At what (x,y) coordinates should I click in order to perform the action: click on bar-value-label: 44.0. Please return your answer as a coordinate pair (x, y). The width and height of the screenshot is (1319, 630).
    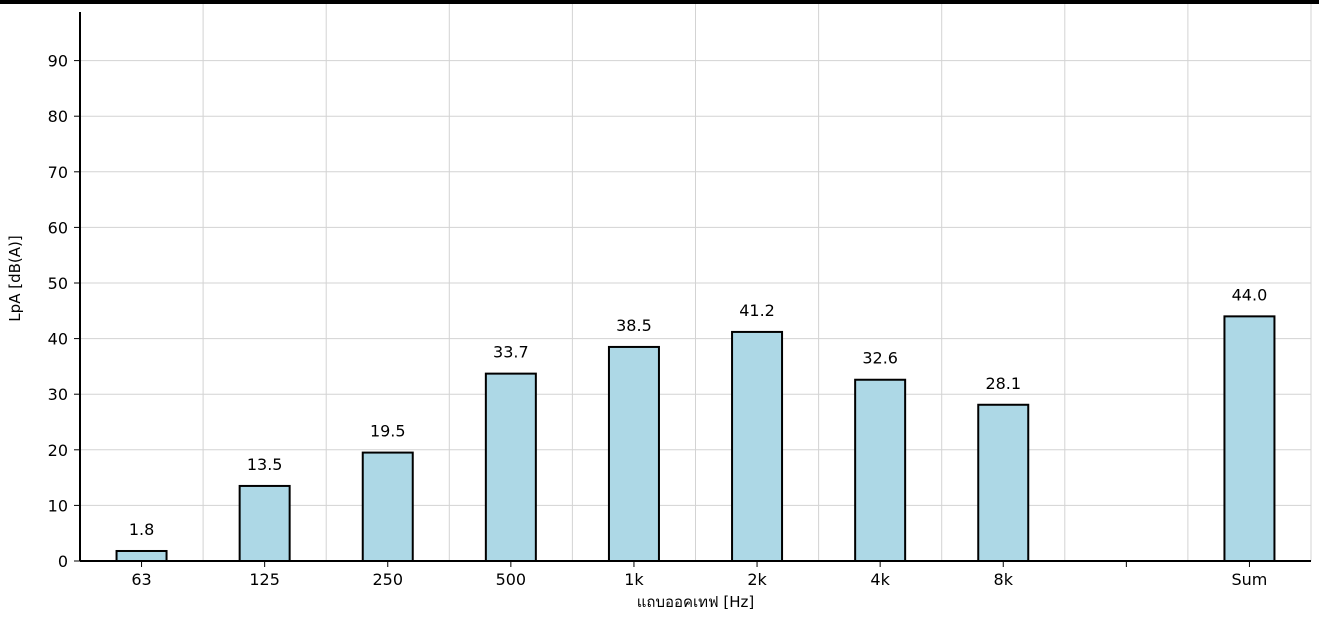
    Looking at the image, I should click on (1250, 294).